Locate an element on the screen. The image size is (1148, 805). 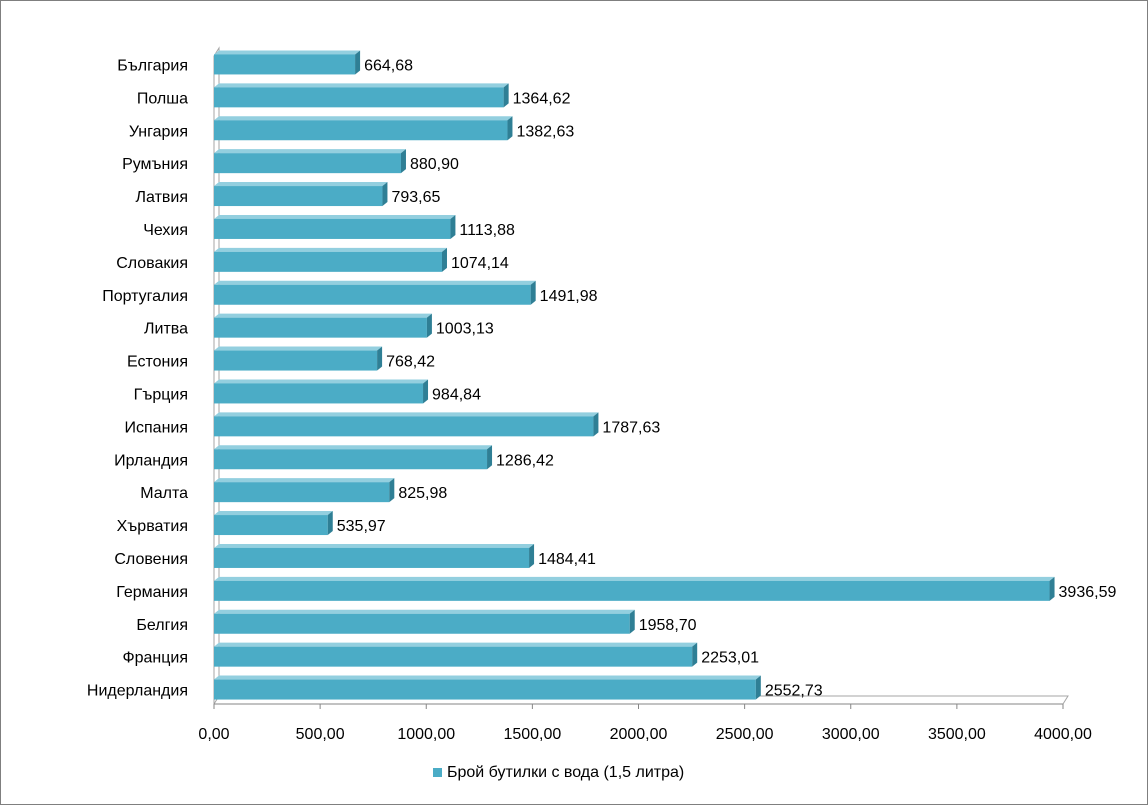
category-label: Латвия is located at coordinates (162, 197).